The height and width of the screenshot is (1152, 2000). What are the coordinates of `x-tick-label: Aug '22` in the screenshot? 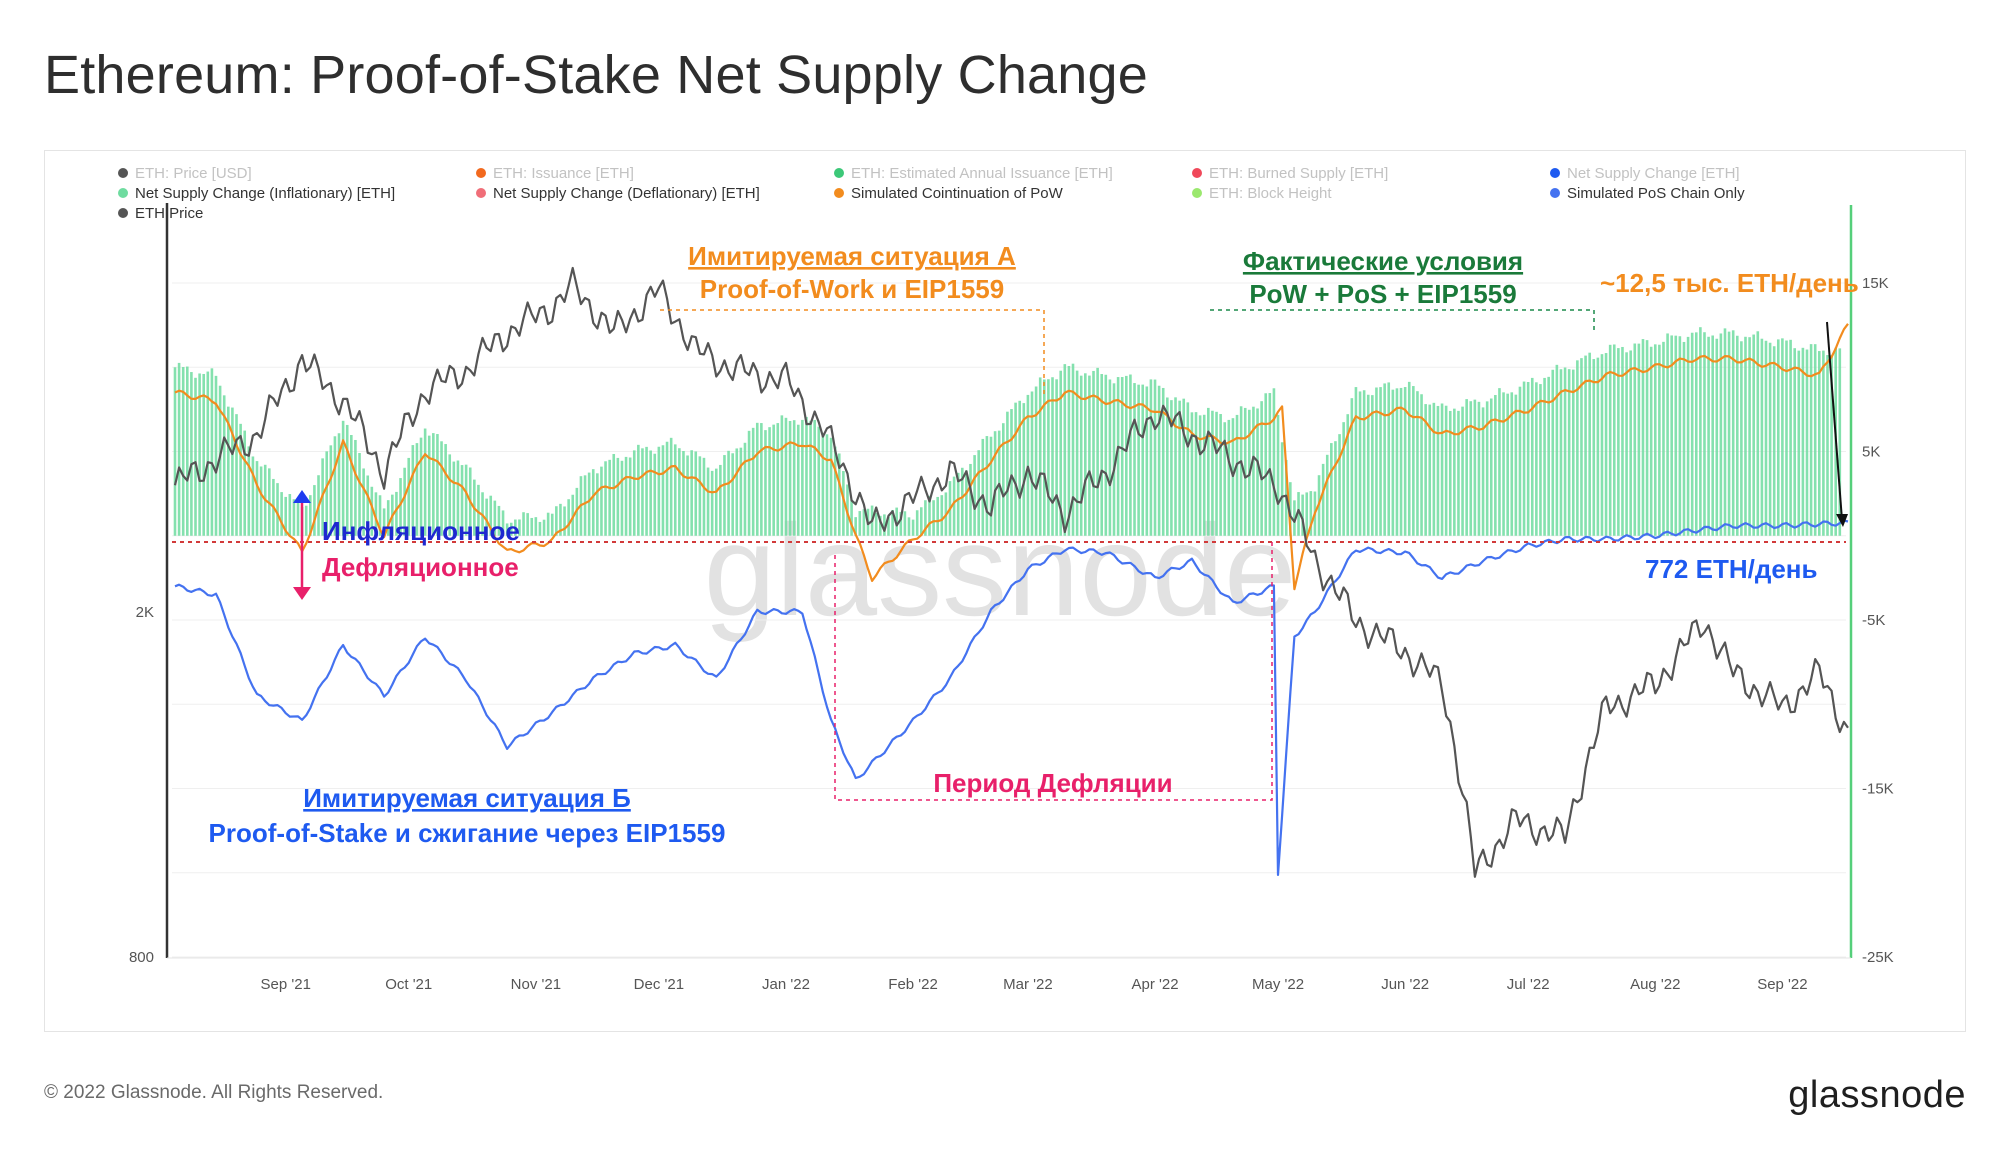 It's located at (1655, 984).